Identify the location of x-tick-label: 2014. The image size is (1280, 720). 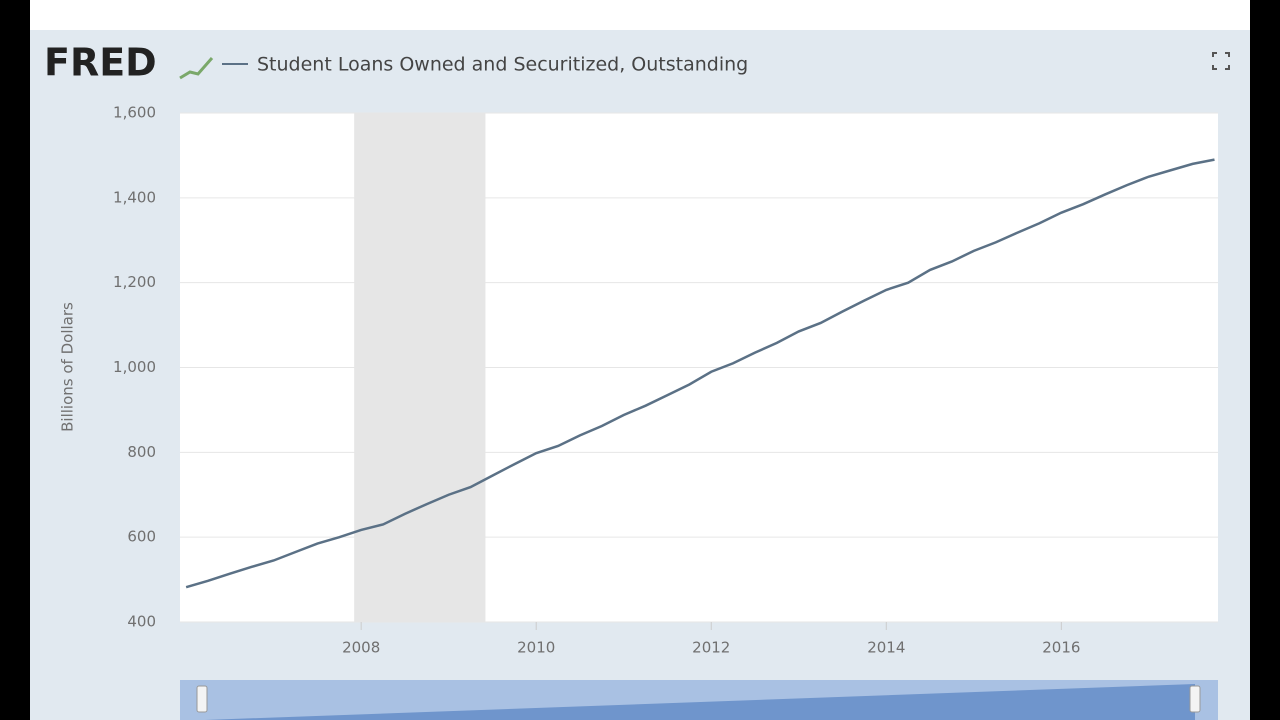
(886, 648).